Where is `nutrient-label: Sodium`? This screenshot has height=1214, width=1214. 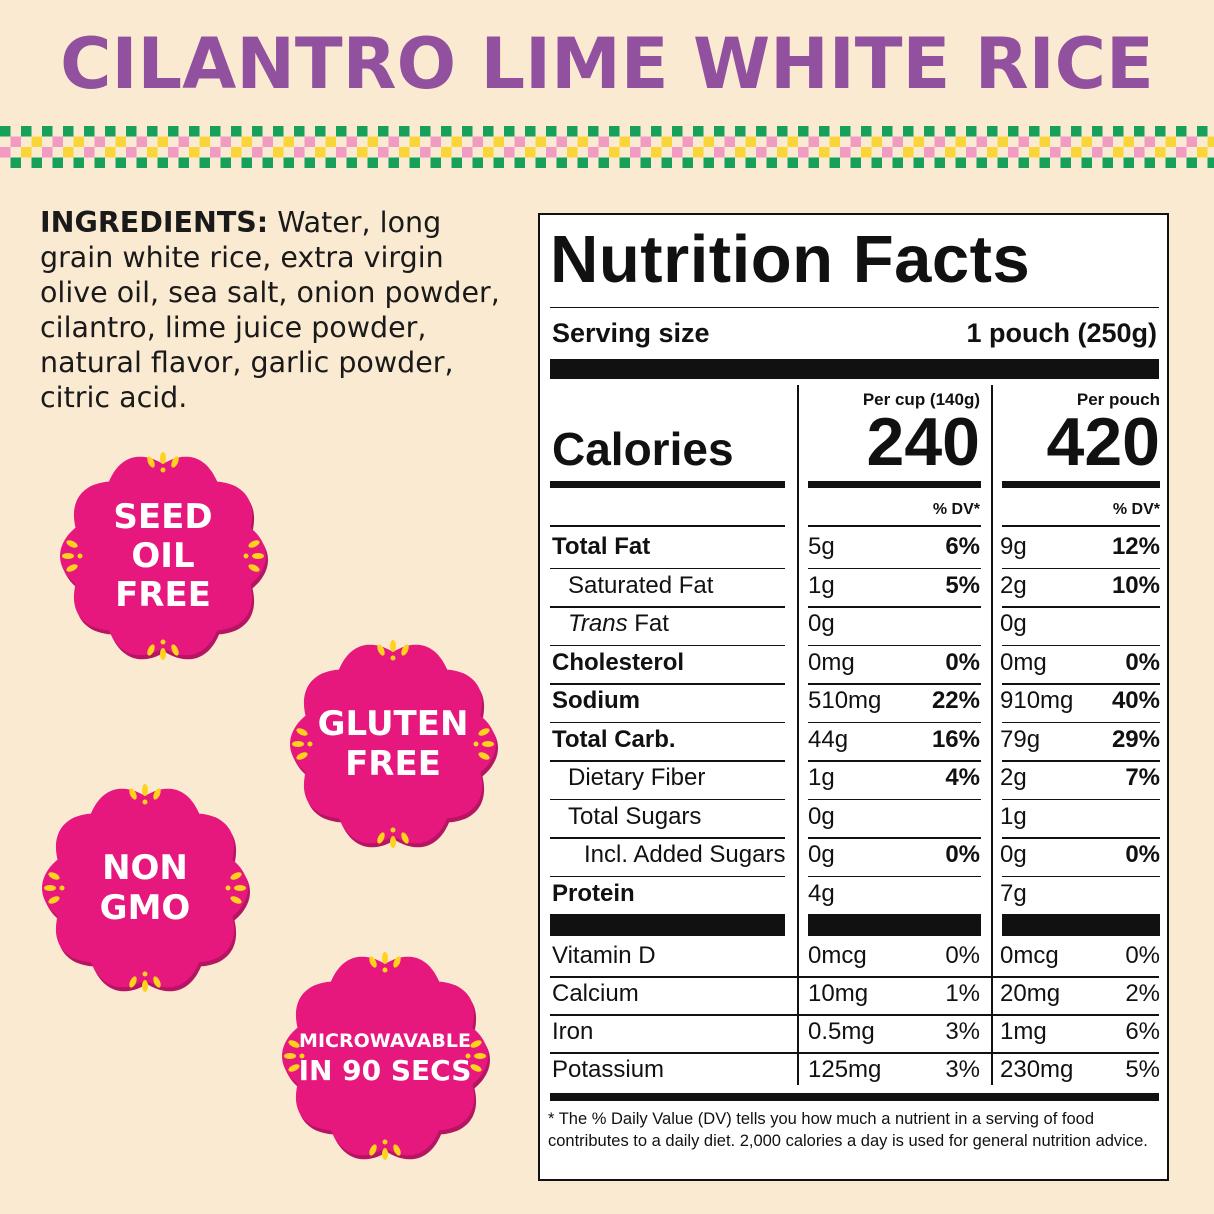
nutrient-label: Sodium is located at coordinates (596, 700).